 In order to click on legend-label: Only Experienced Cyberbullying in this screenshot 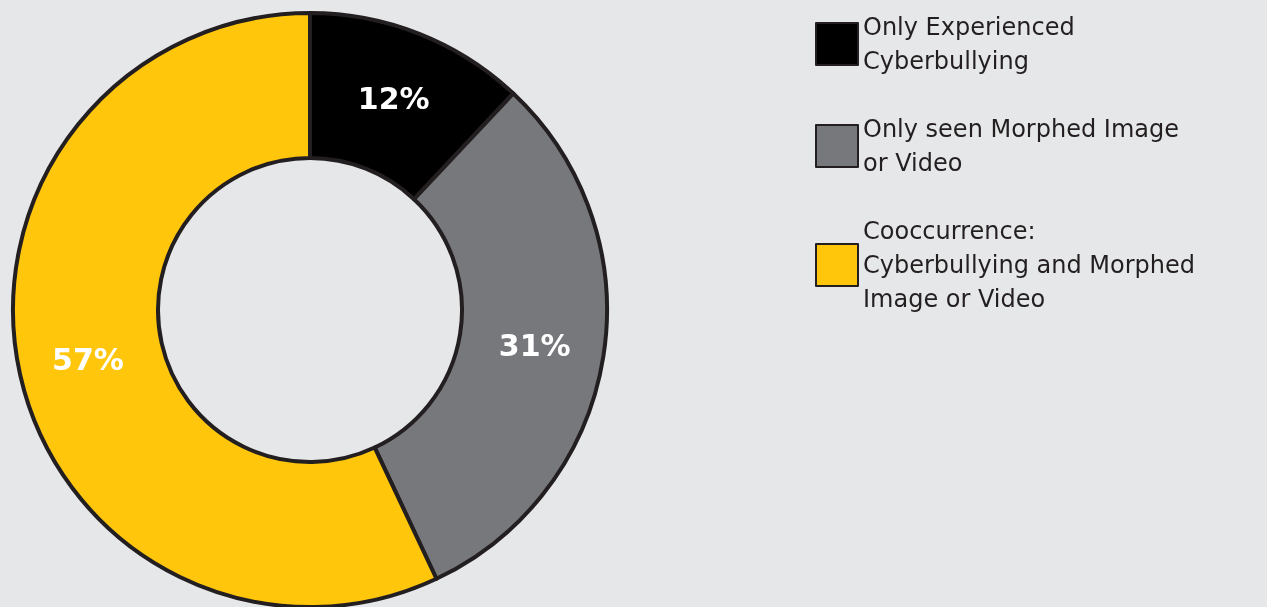, I will do `click(973, 44)`.